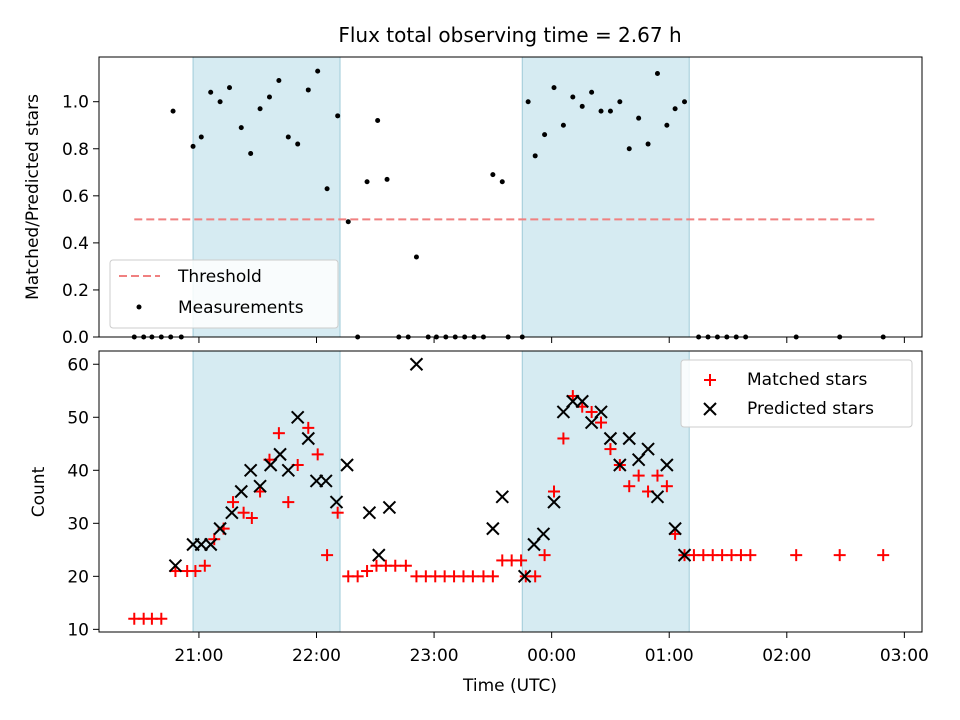  I want to click on bottom-shaded-interval, so click(605, 491).